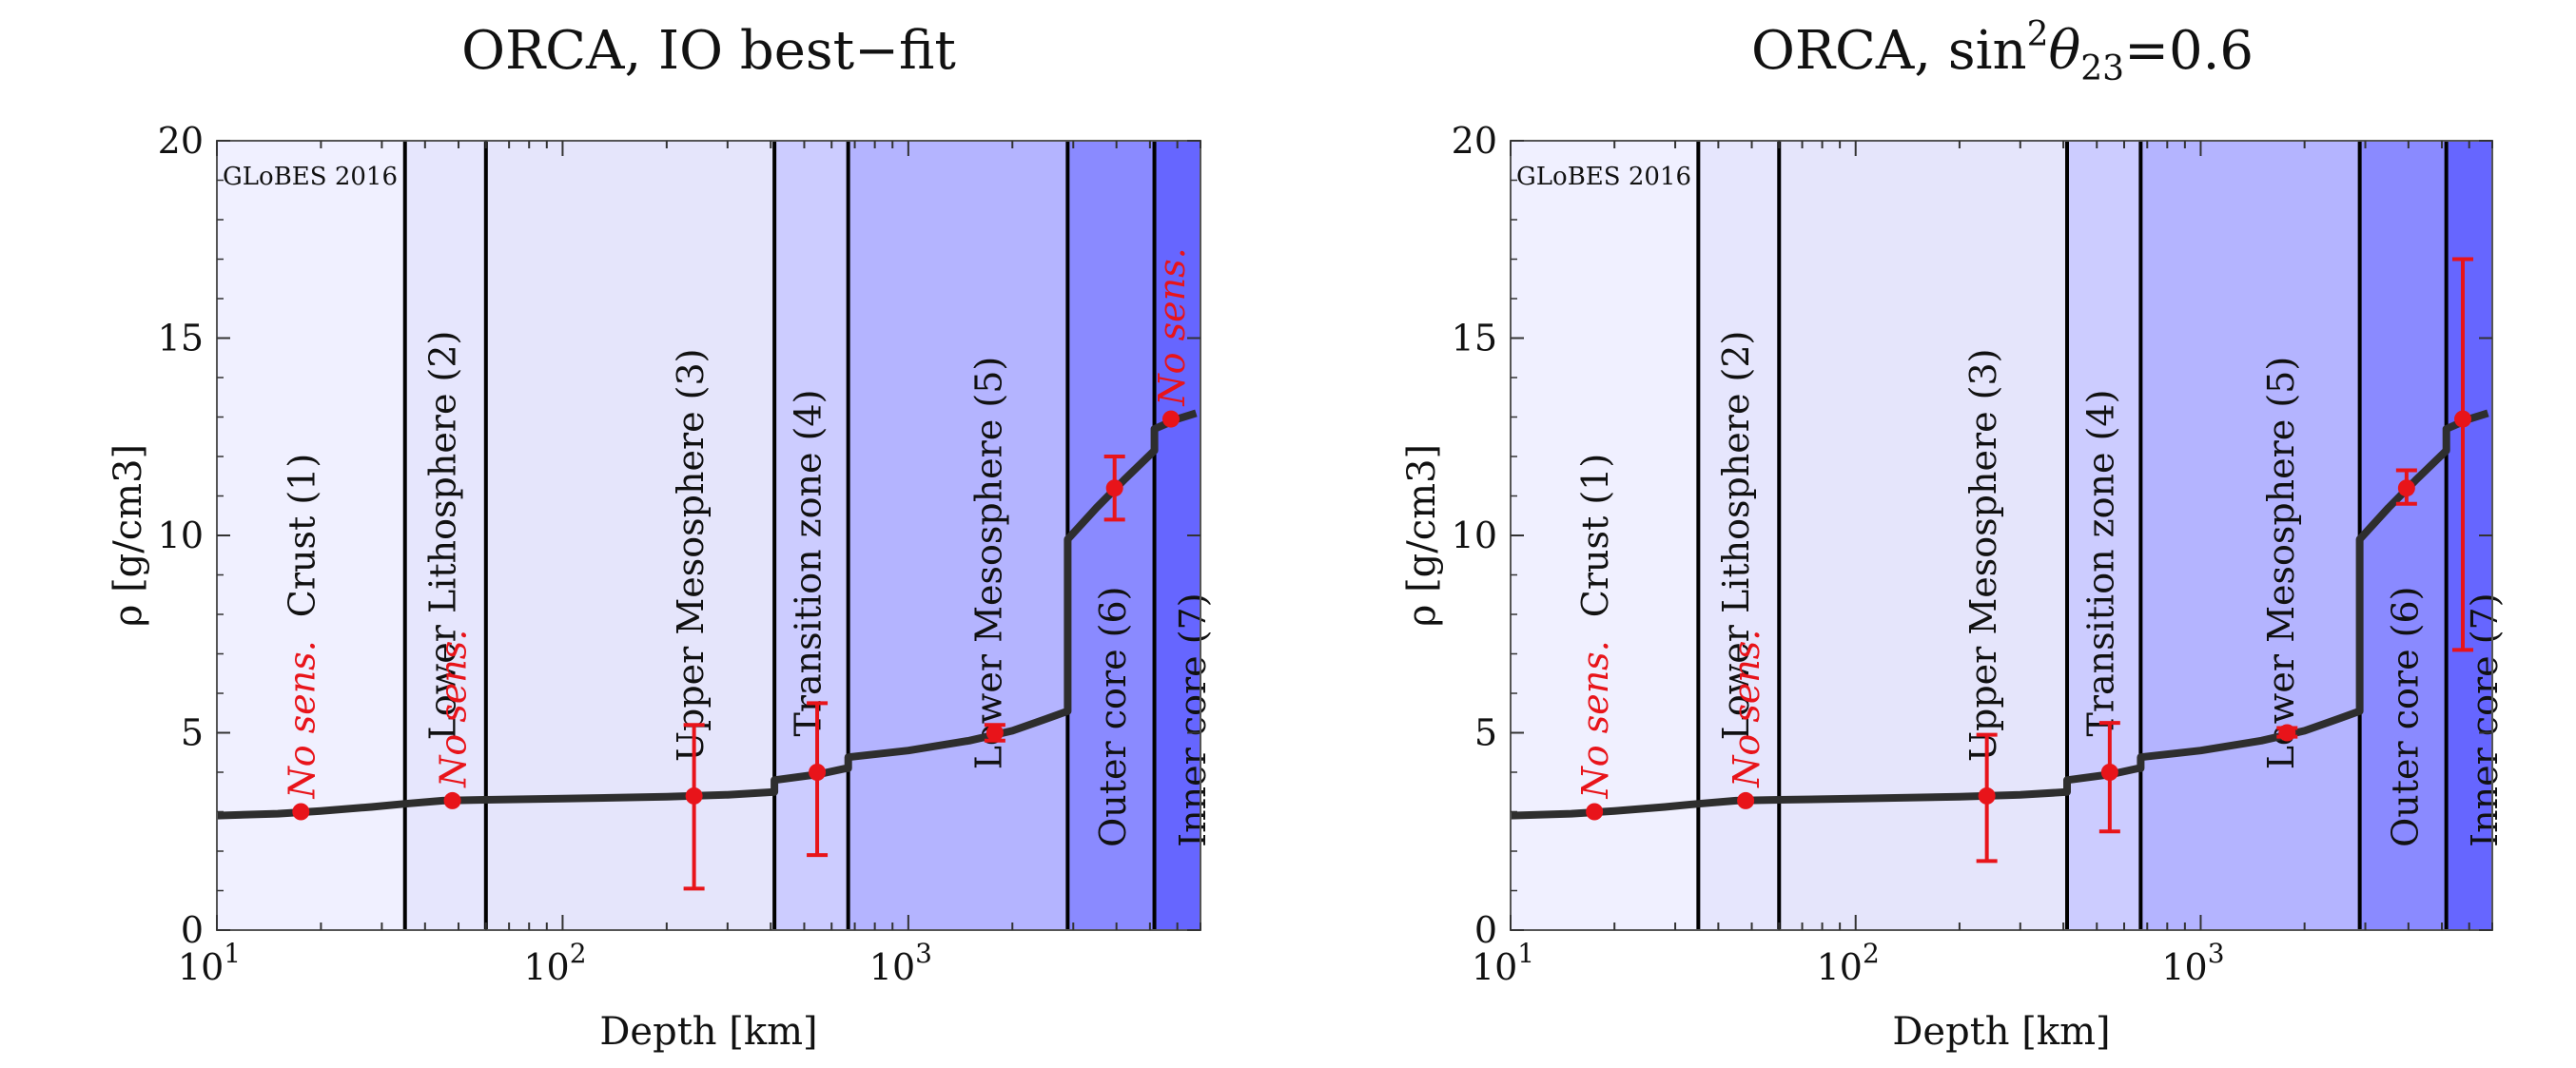 This screenshot has height=1068, width=2576. What do you see at coordinates (2003, 51) in the screenshot?
I see `chart-title: ORCA, sin2θ23=0.6` at bounding box center [2003, 51].